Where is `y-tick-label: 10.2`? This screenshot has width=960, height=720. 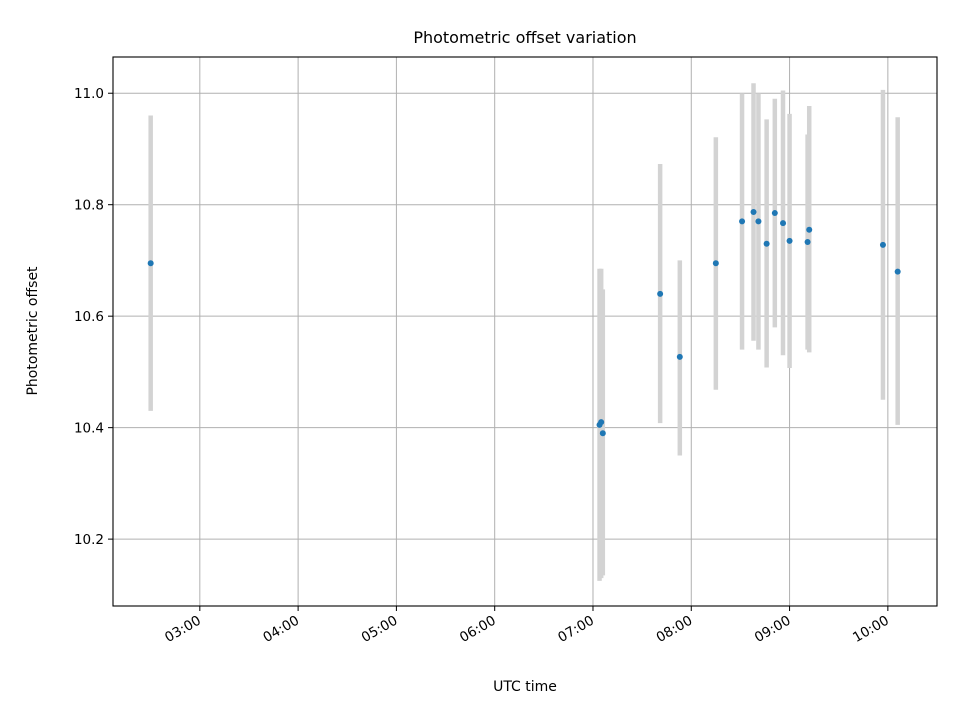 y-tick-label: 10.2 is located at coordinates (89, 540).